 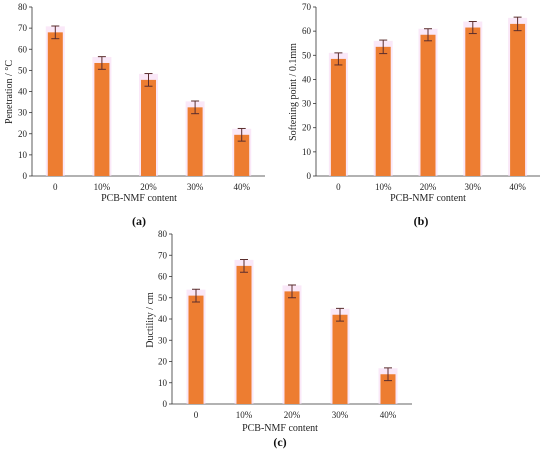 I want to click on chart-b-ytick-label: 0, so click(x=309, y=176).